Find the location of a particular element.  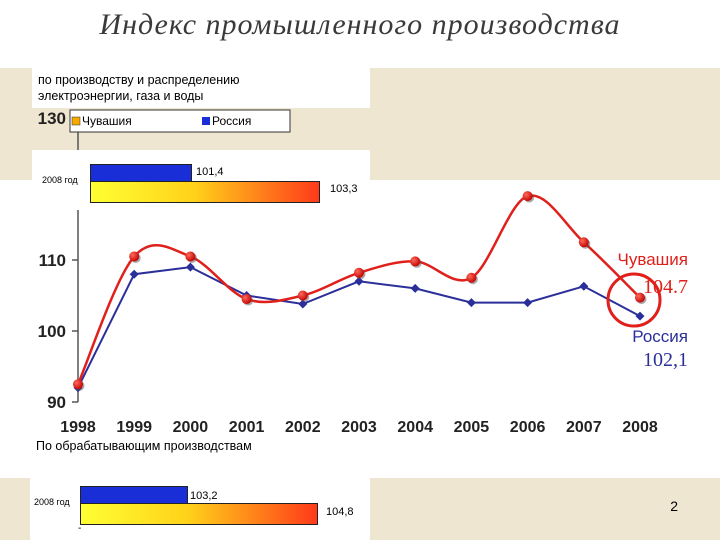

y-tick-label: 110 is located at coordinates (52, 260).